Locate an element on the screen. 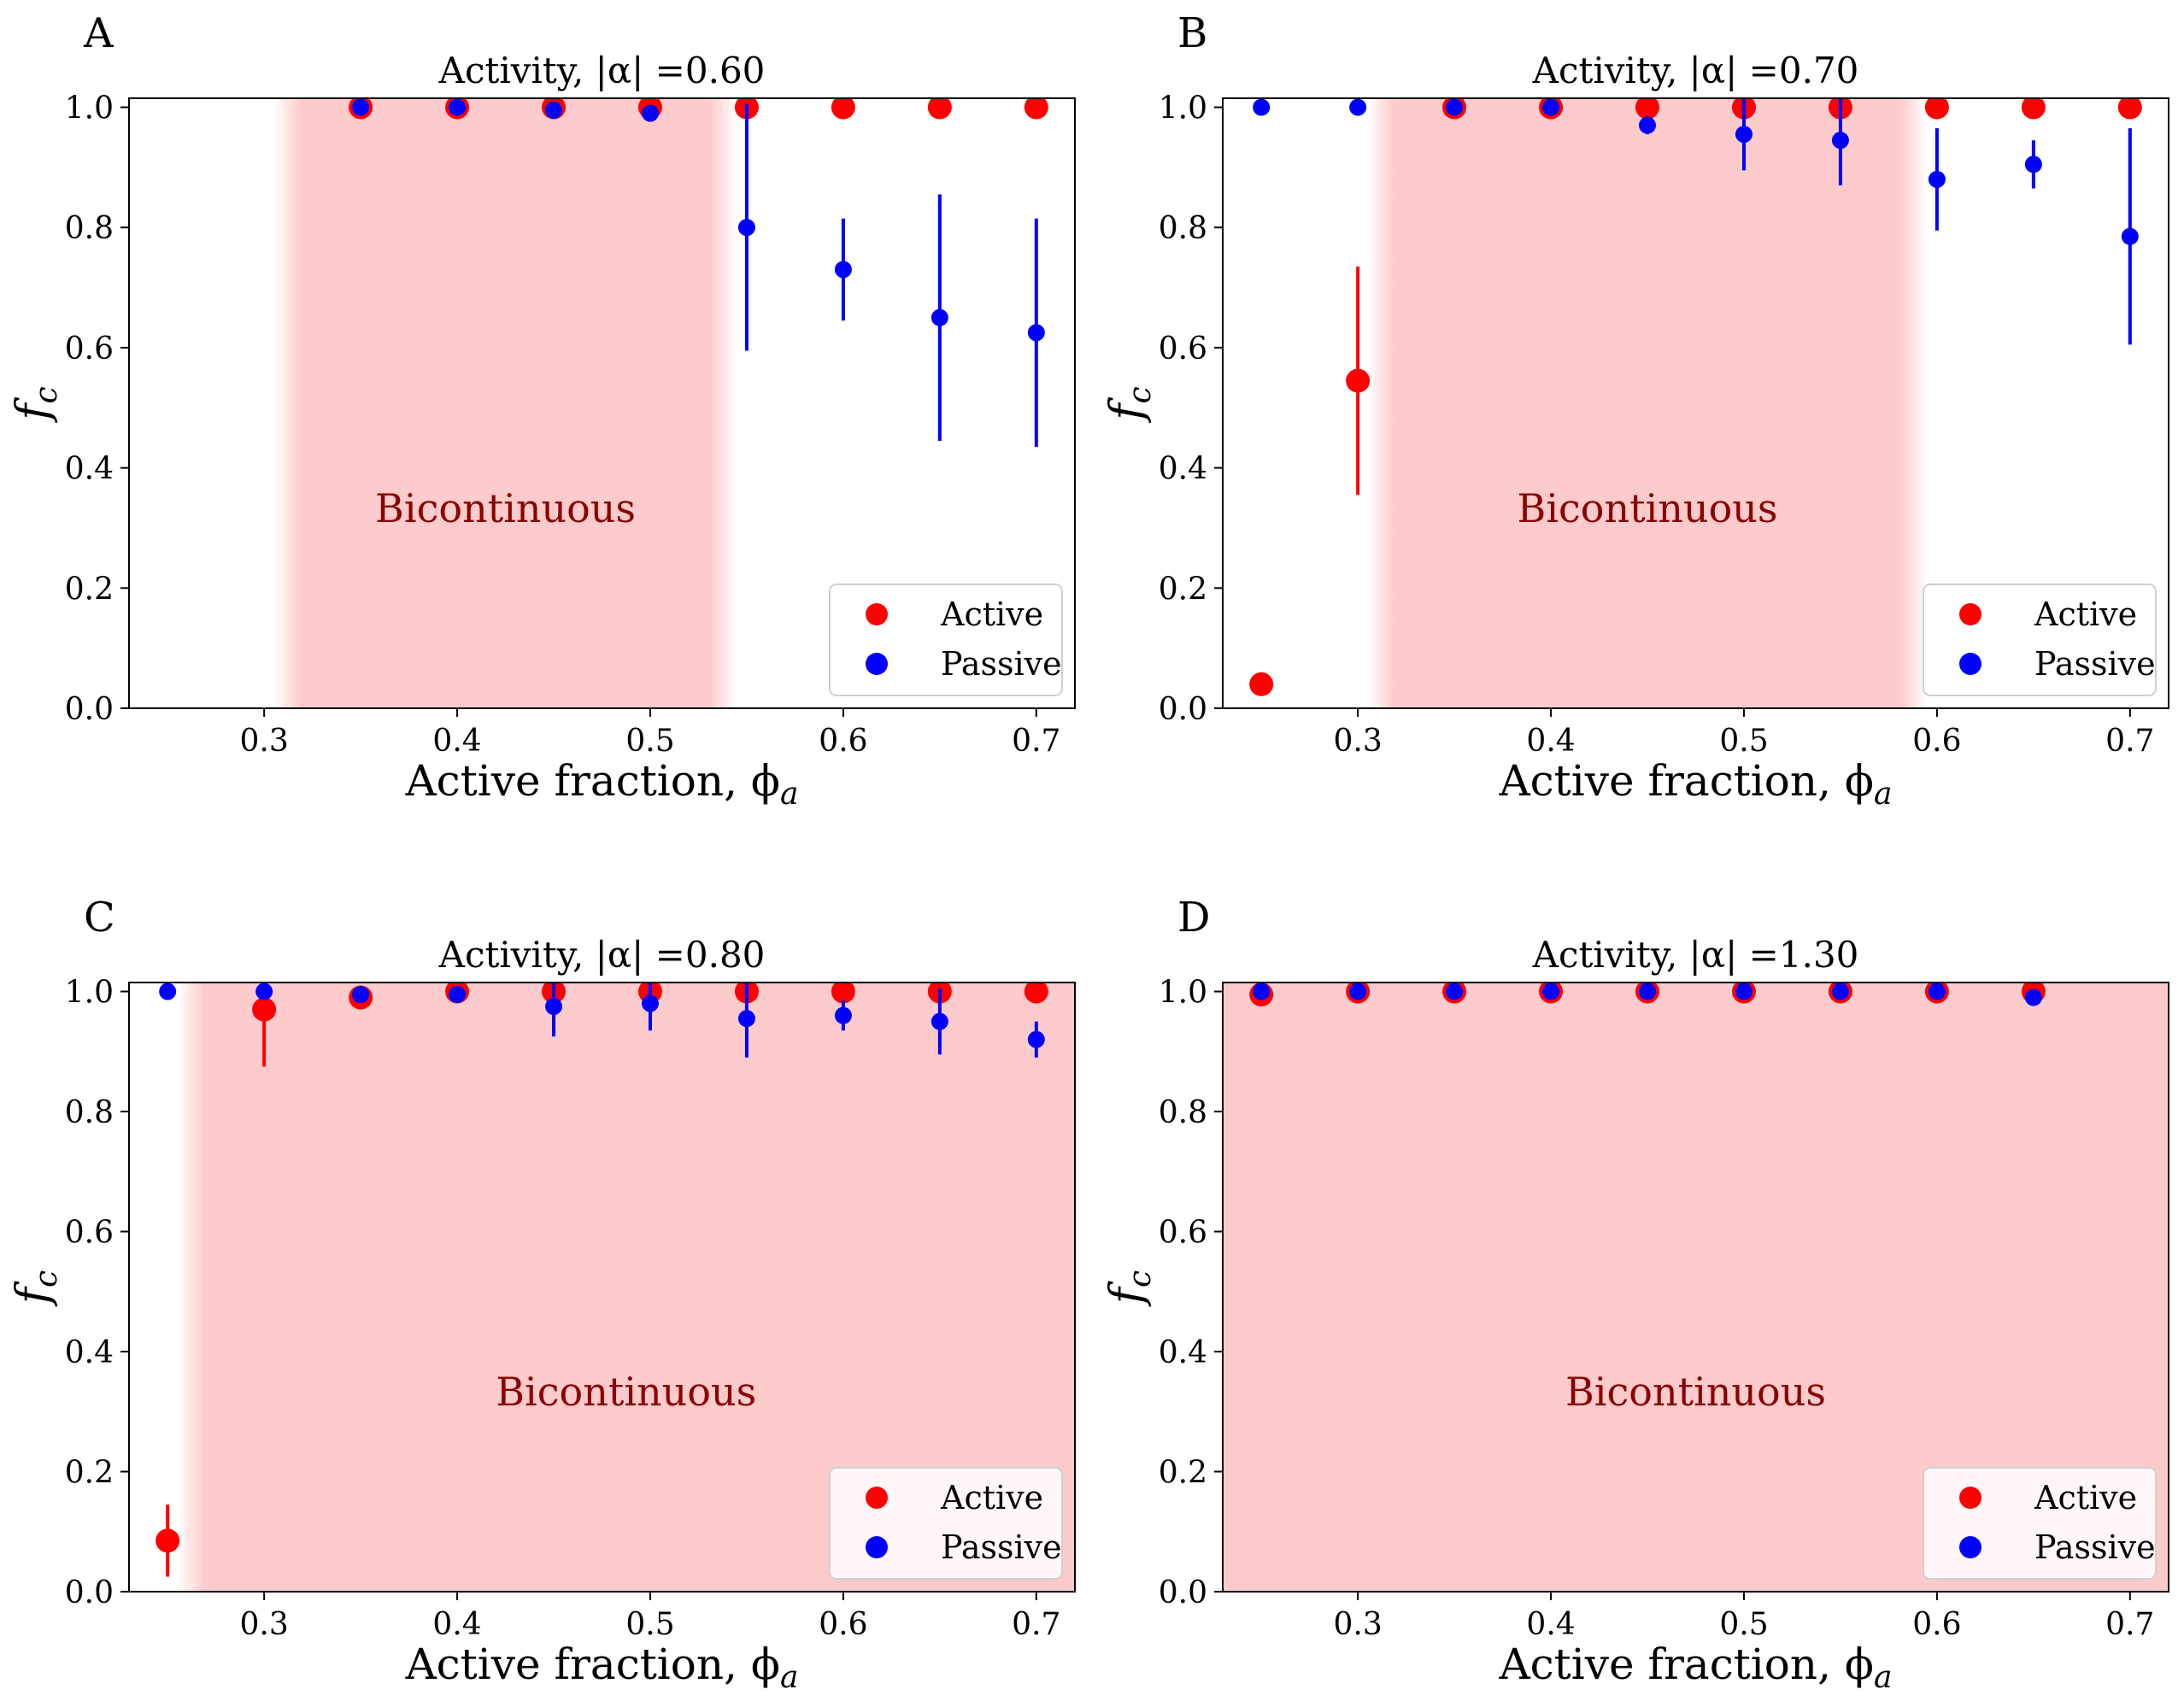 The width and height of the screenshot is (2184, 1707). chart-title: Activity, |α| =0.80 is located at coordinates (602, 955).